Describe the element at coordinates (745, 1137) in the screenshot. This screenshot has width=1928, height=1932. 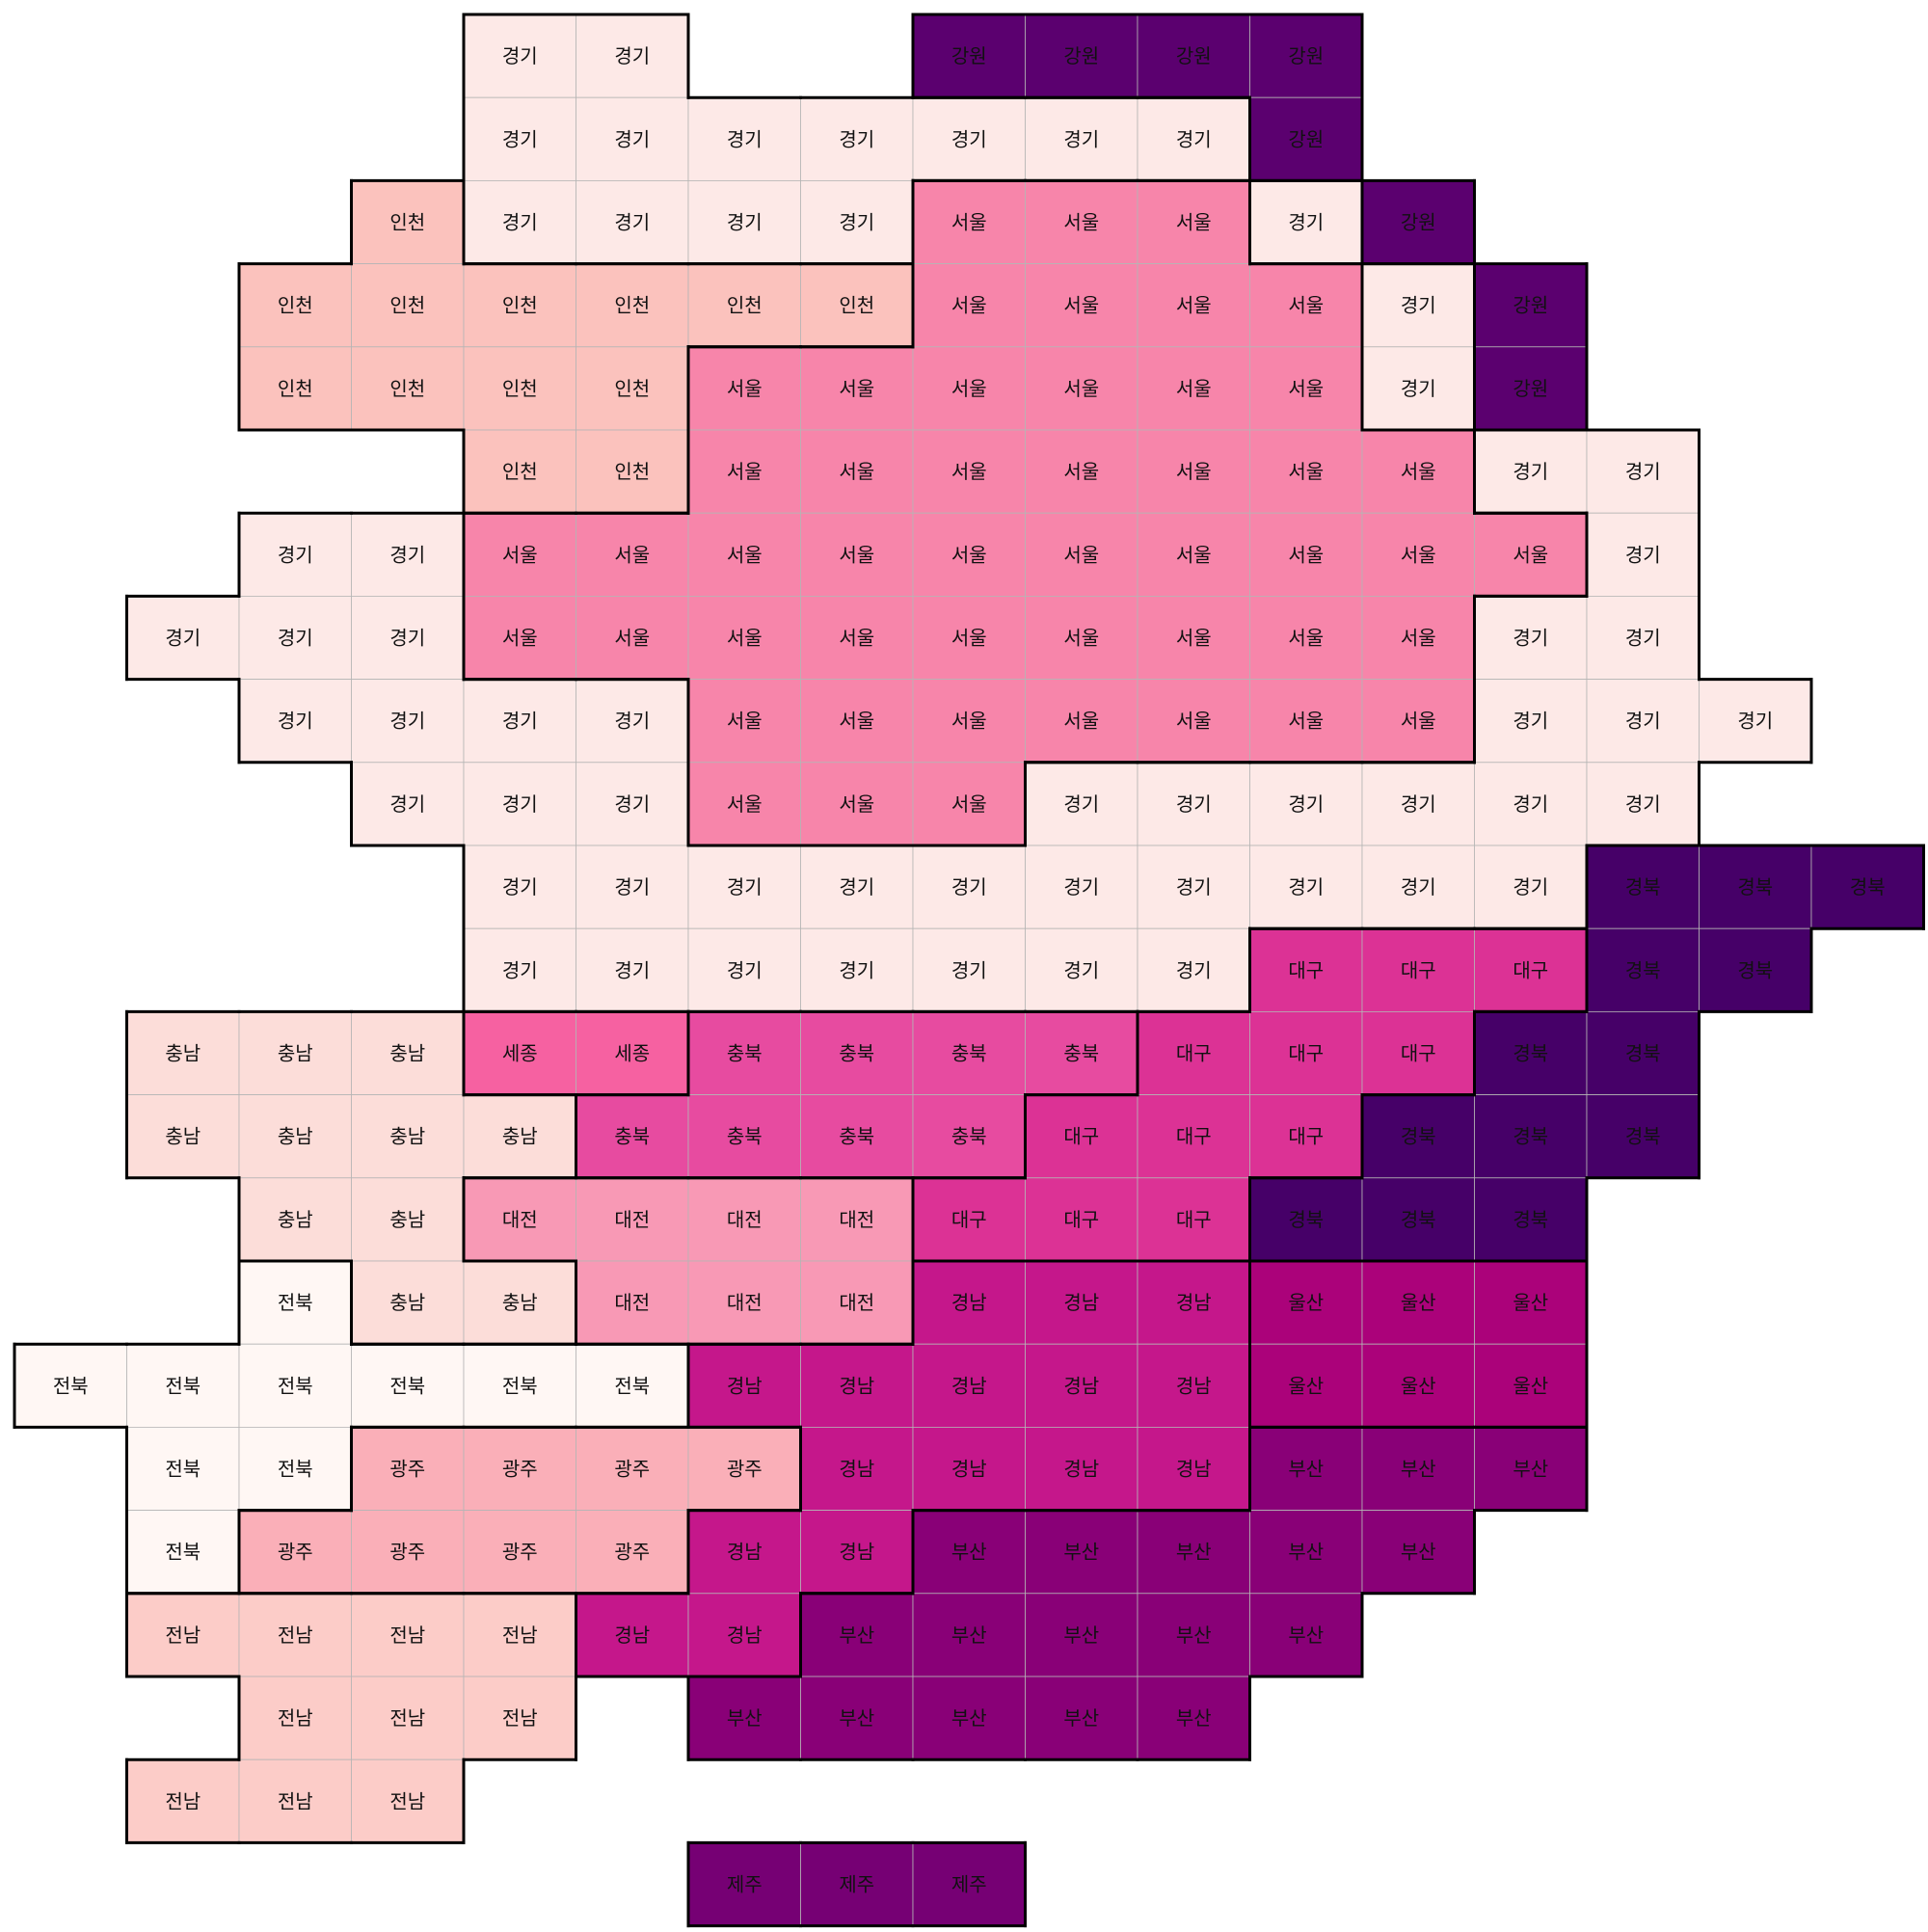
I see `tile-label: 충북` at that location.